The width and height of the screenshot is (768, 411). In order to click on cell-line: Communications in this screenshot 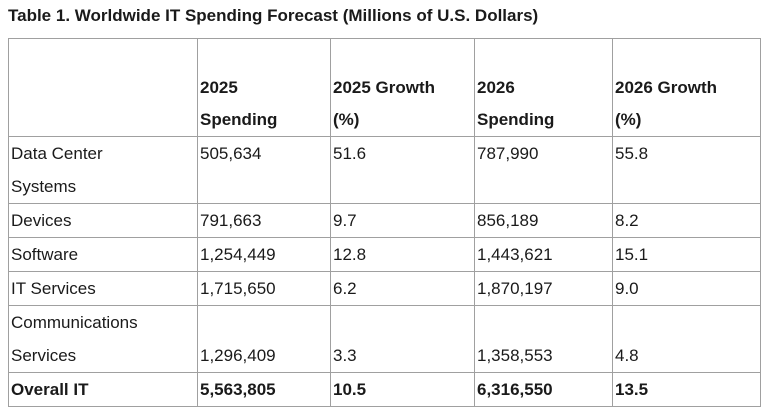, I will do `click(74, 322)`.